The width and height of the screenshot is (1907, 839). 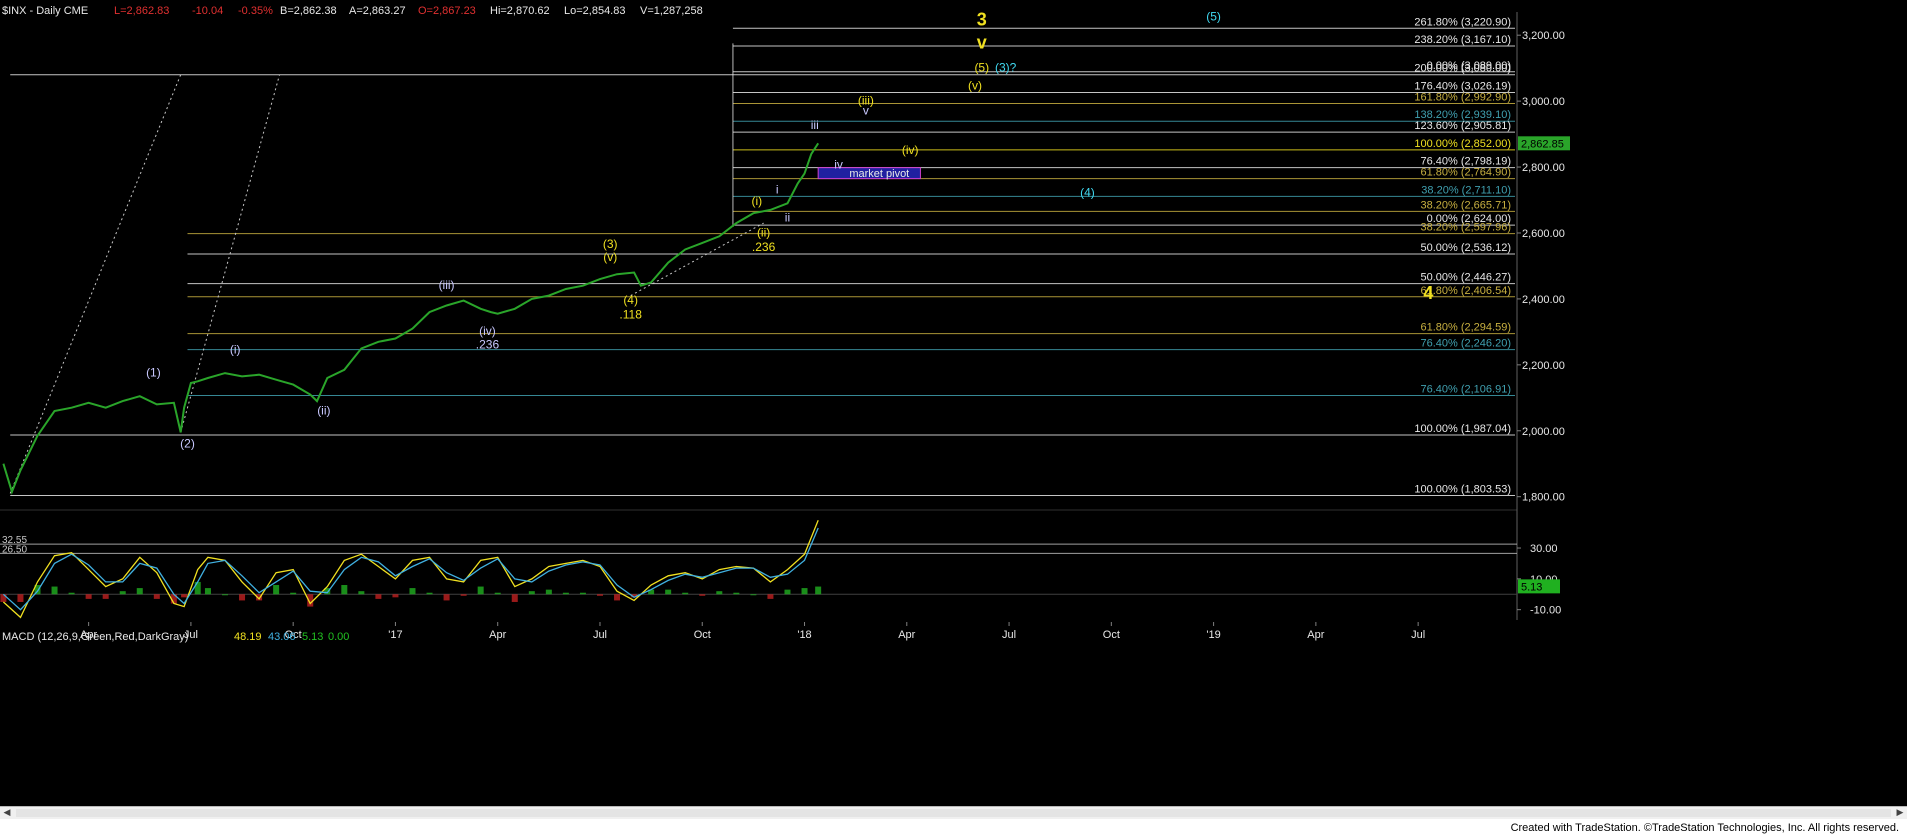 What do you see at coordinates (520, 11) in the screenshot?
I see `header-high: Hi=2,870.62` at bounding box center [520, 11].